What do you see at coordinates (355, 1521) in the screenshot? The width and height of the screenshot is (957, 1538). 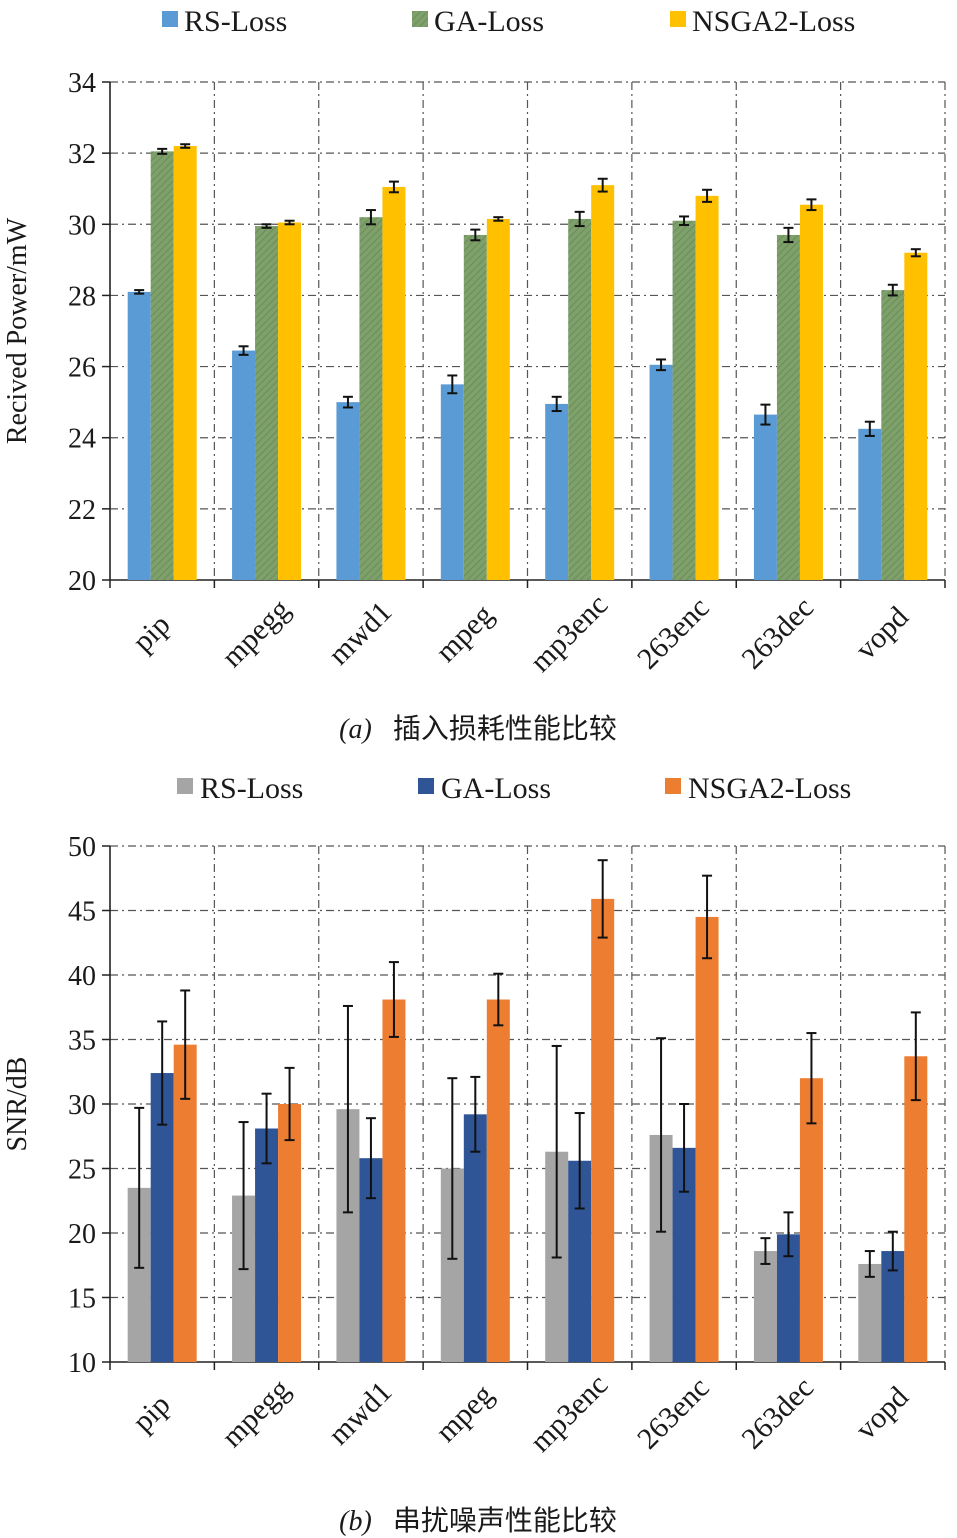 I see `caption-b-letter: (b)` at bounding box center [355, 1521].